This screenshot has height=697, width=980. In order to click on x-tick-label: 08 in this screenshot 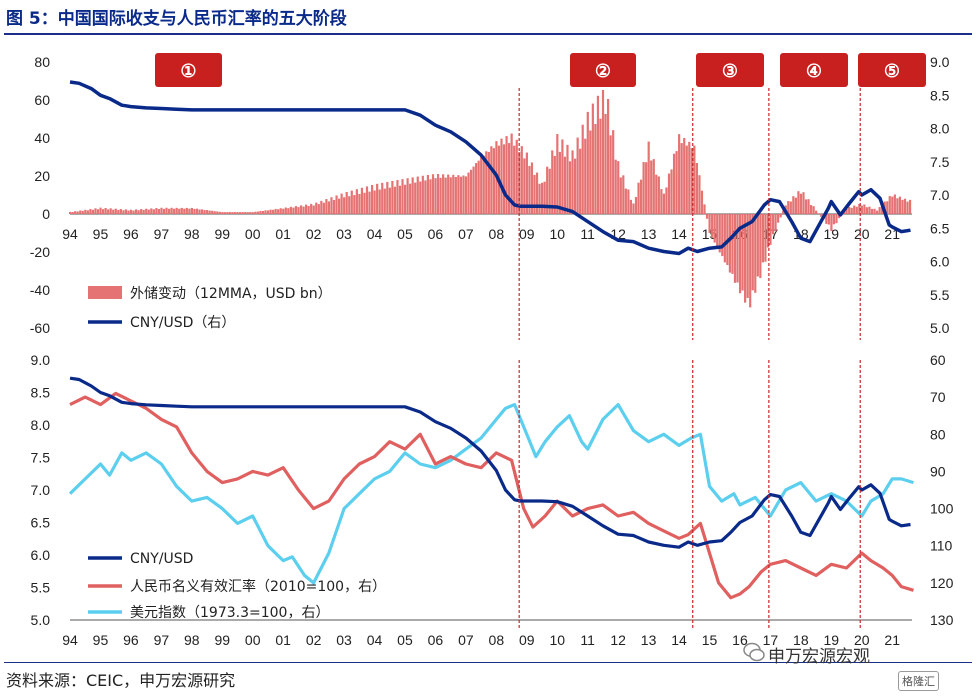, I will do `click(497, 640)`.